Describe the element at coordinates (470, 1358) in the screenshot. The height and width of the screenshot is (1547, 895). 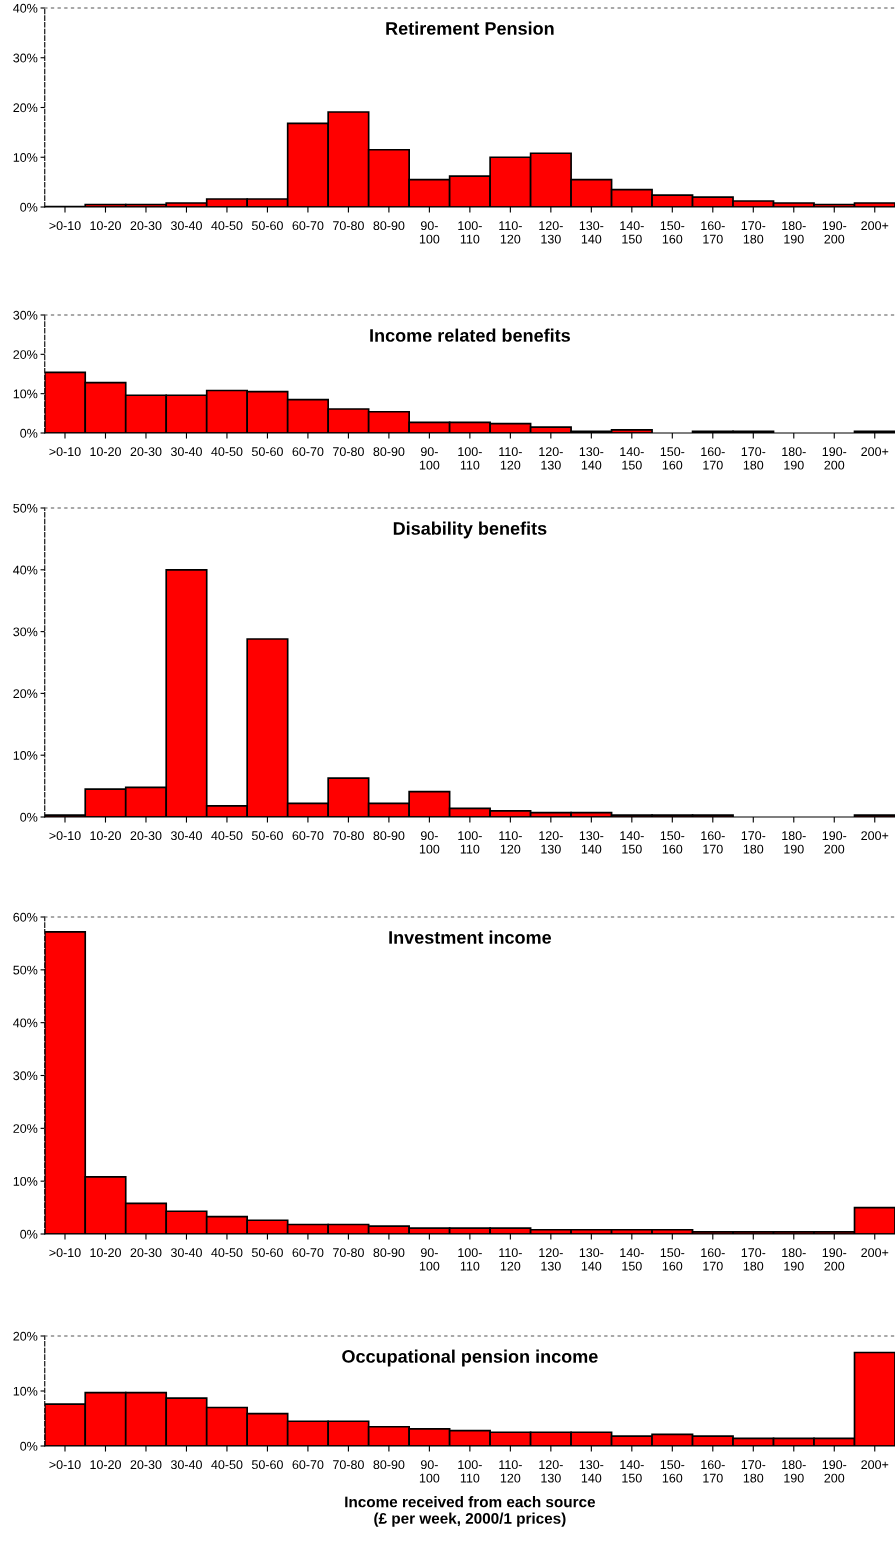
I see `text: Occupational pension income` at that location.